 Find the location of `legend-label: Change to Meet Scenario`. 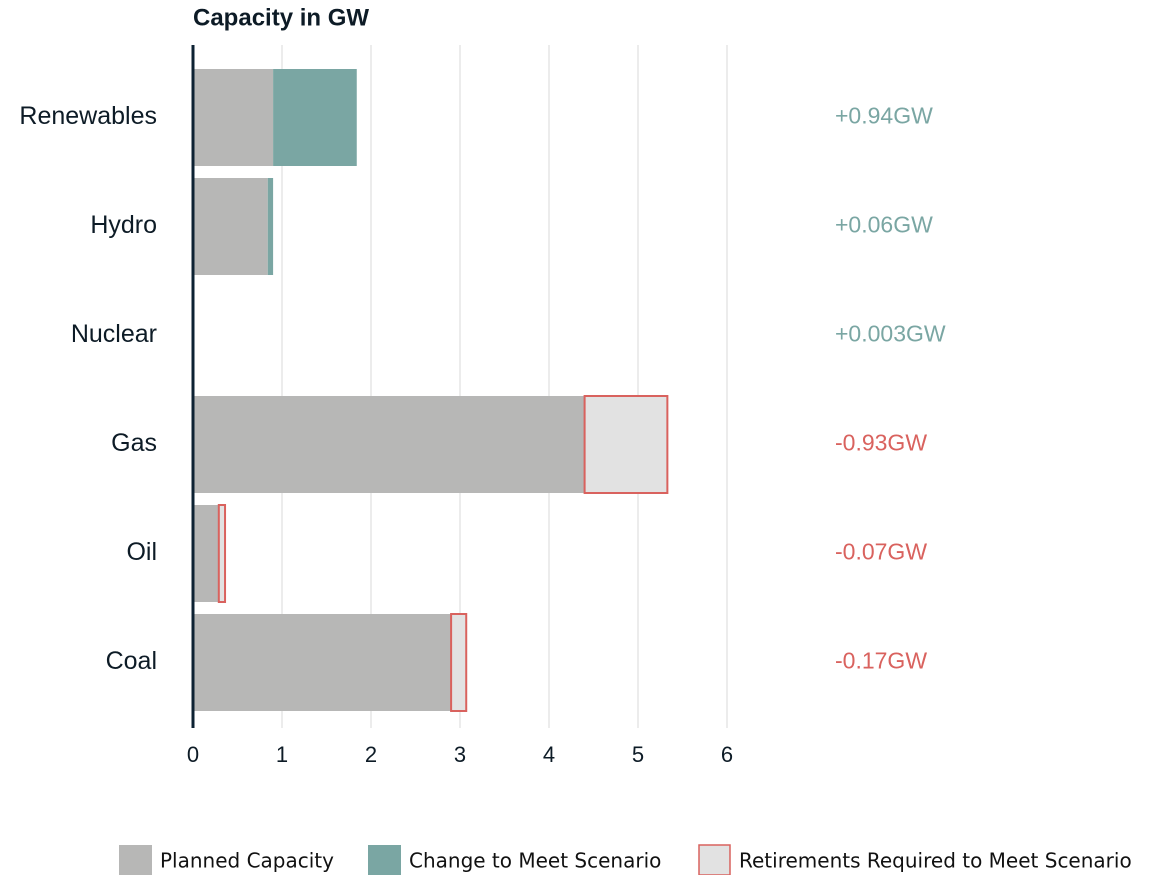

legend-label: Change to Meet Scenario is located at coordinates (535, 861).